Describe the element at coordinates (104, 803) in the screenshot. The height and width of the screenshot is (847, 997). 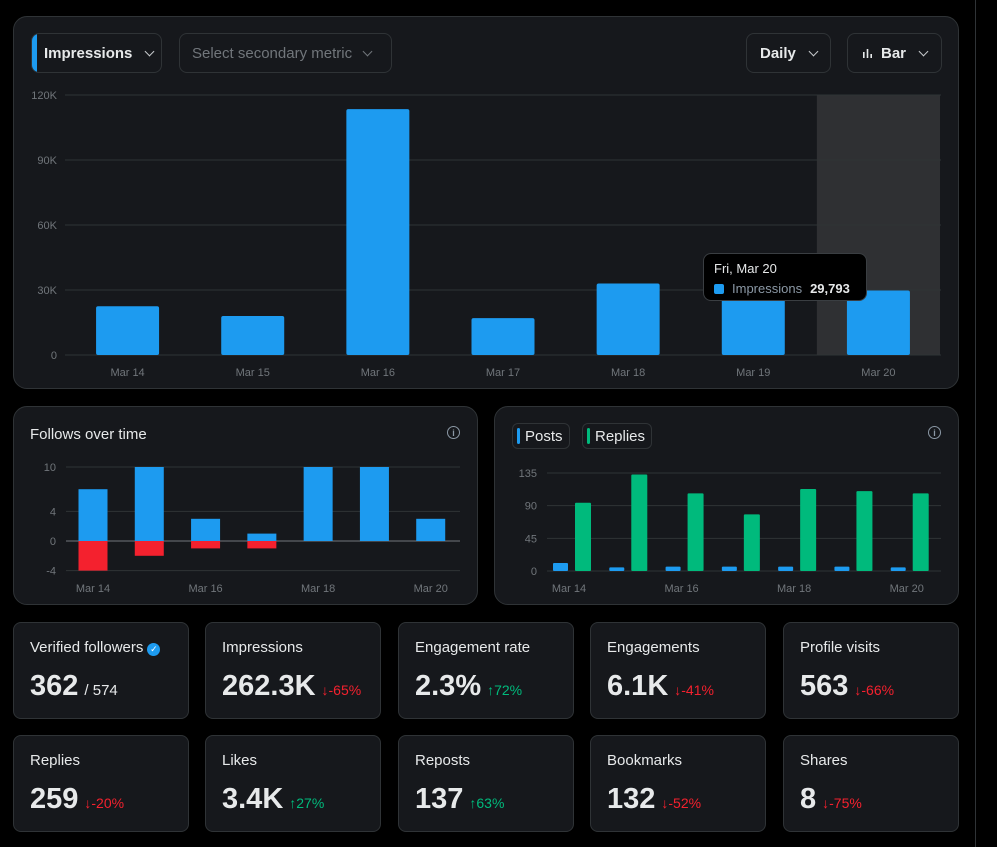
I see `stat-change: ↓-20%` at that location.